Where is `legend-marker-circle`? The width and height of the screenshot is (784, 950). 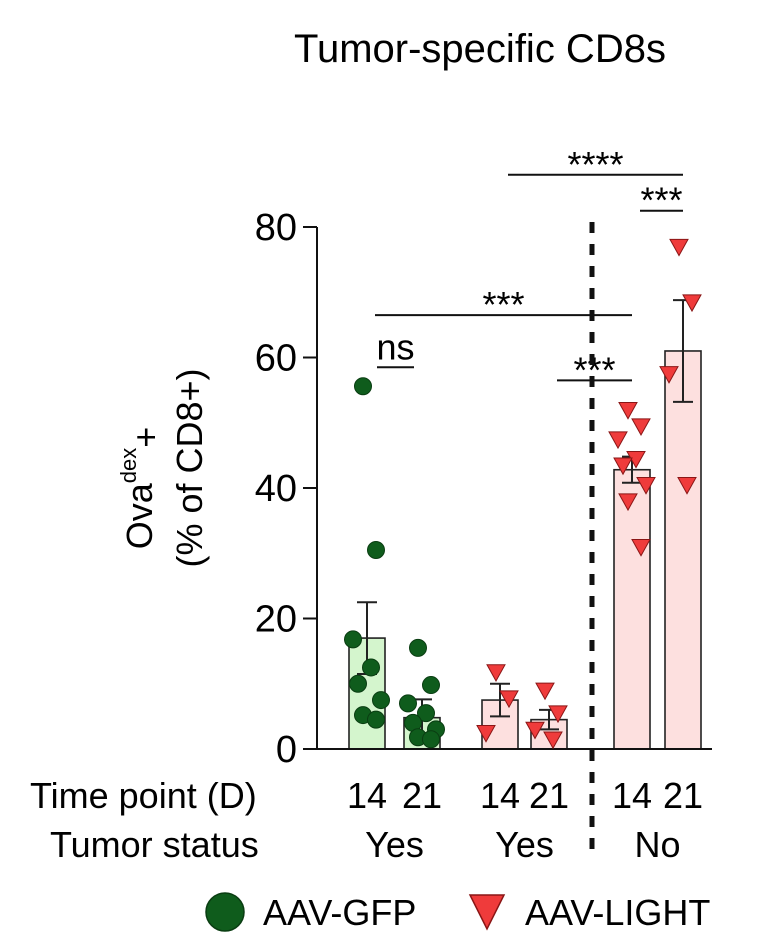
legend-marker-circle is located at coordinates (225, 912).